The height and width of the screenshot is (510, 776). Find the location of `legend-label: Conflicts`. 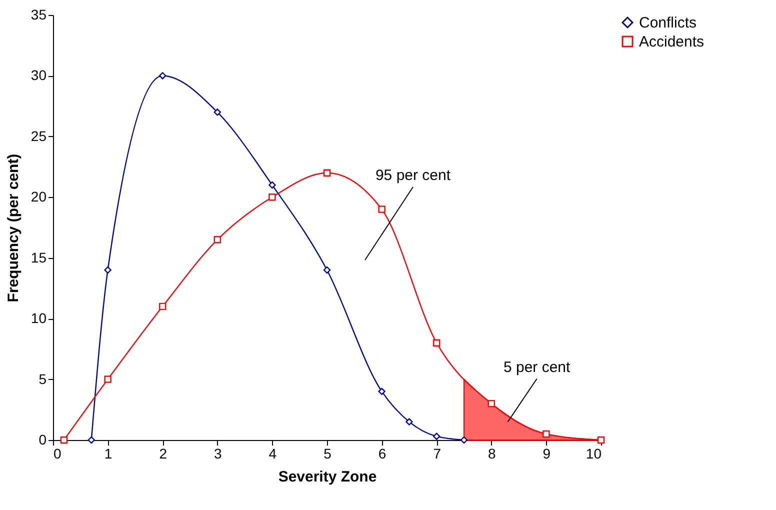

legend-label: Conflicts is located at coordinates (668, 23).